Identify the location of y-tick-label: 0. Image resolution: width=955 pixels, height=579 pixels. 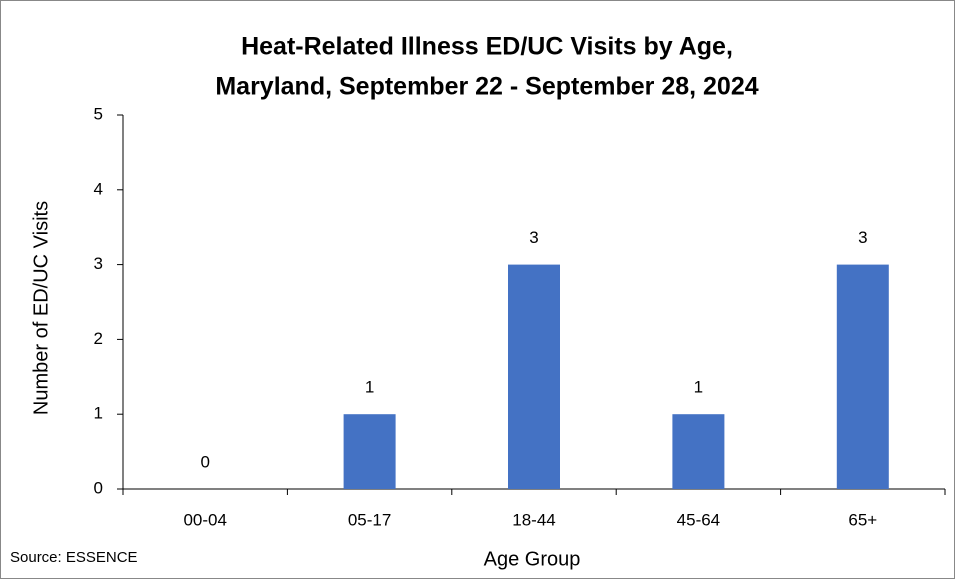
(98, 487).